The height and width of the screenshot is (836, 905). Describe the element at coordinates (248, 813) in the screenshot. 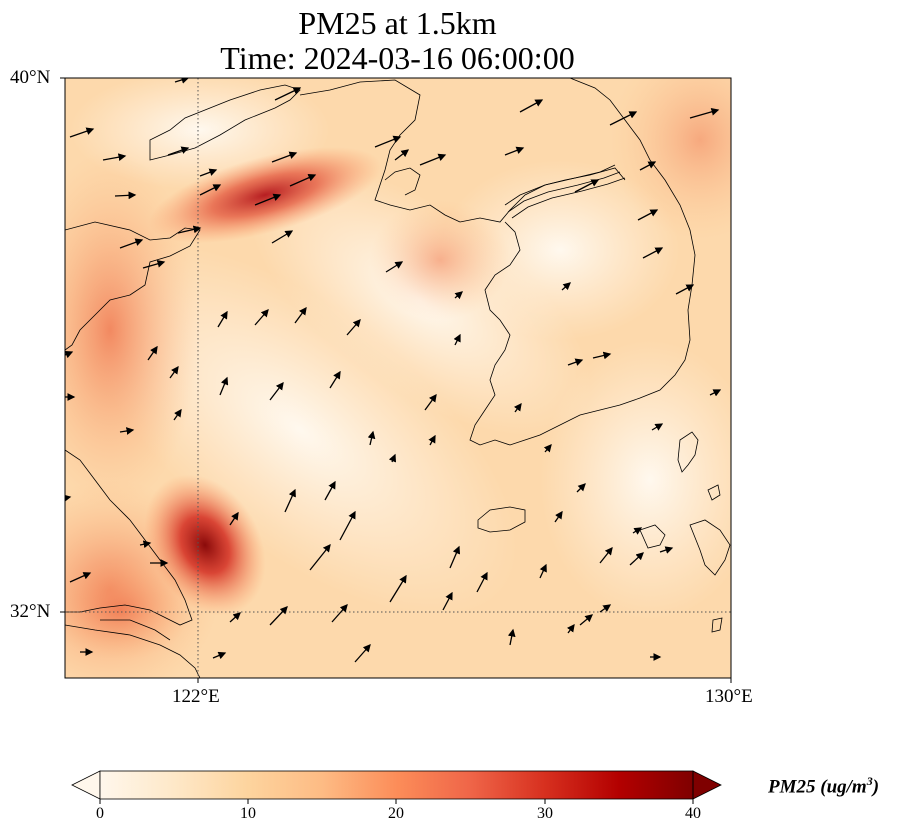

I see `colorbar-tick-10: 10` at that location.